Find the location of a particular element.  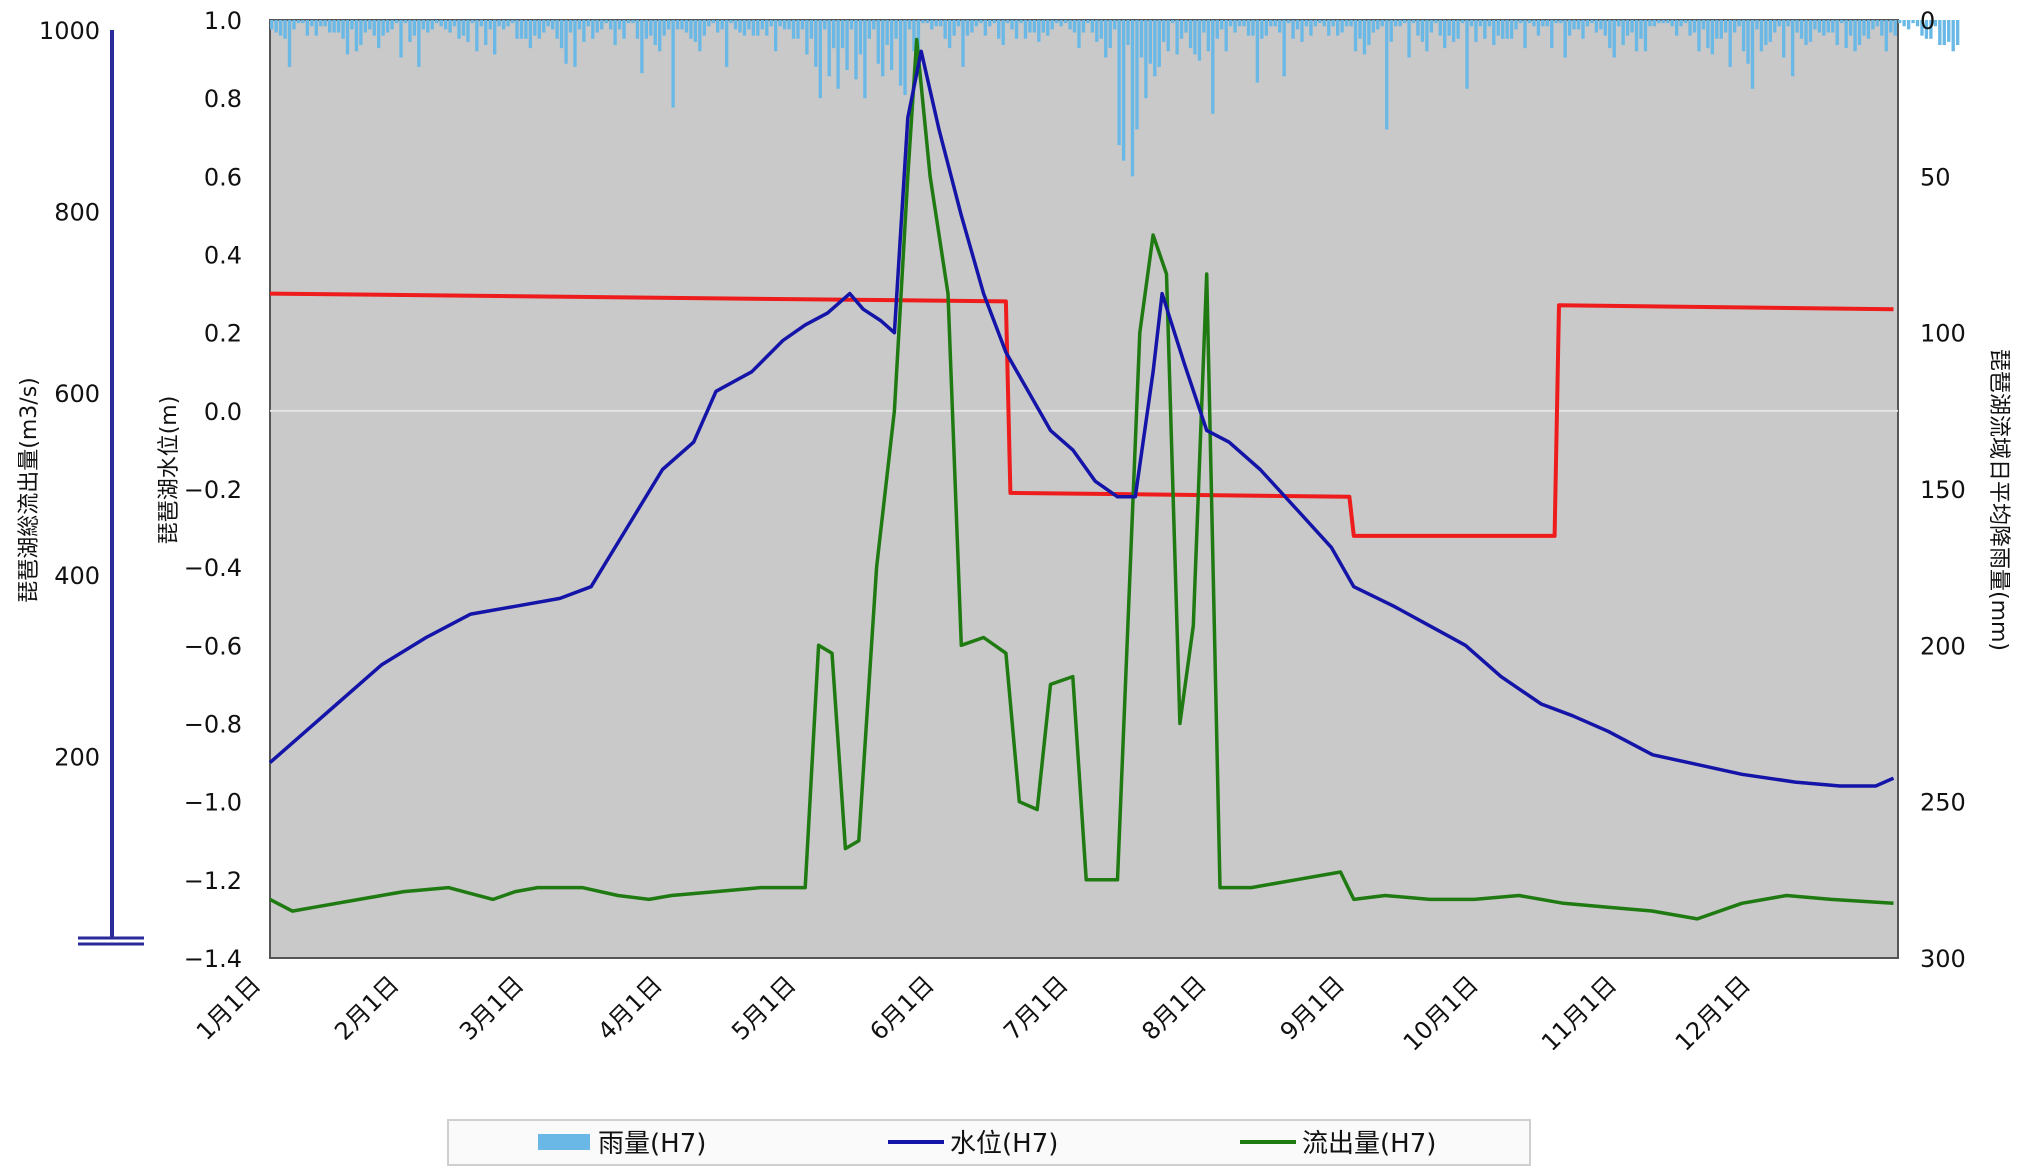

legend-box is located at coordinates (989, 1142).